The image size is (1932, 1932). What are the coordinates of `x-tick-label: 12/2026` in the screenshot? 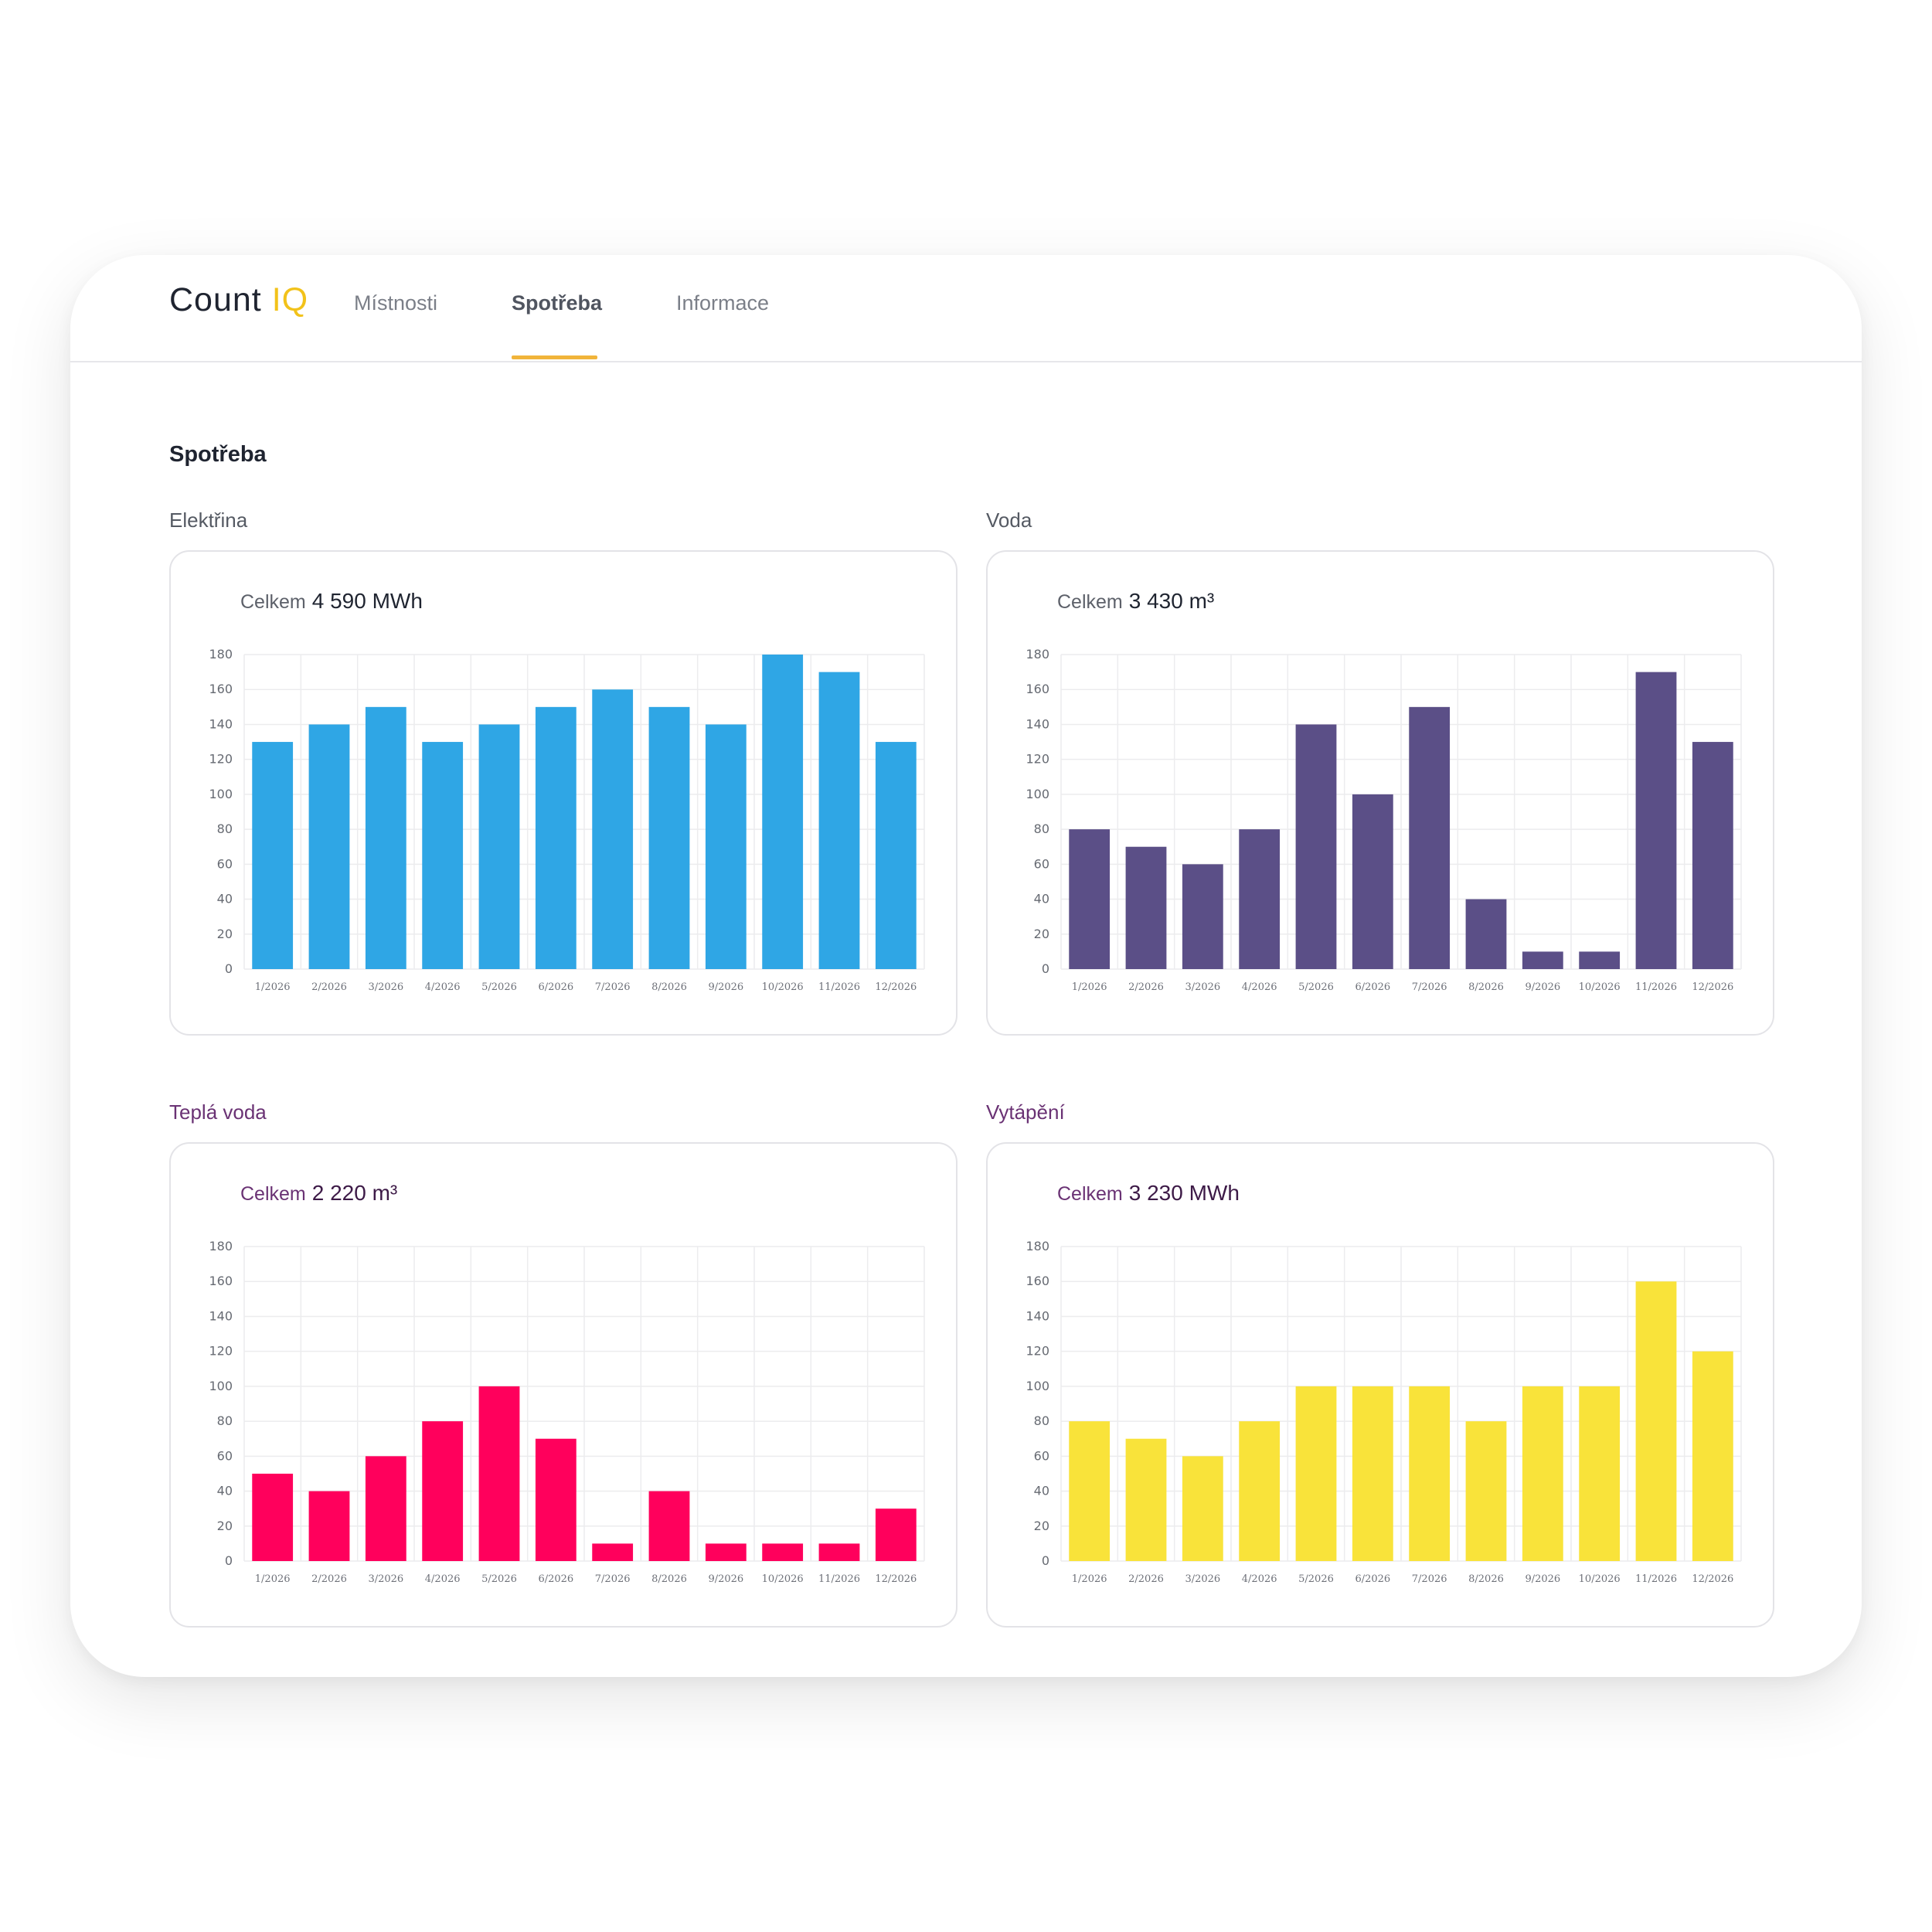 It's located at (1713, 987).